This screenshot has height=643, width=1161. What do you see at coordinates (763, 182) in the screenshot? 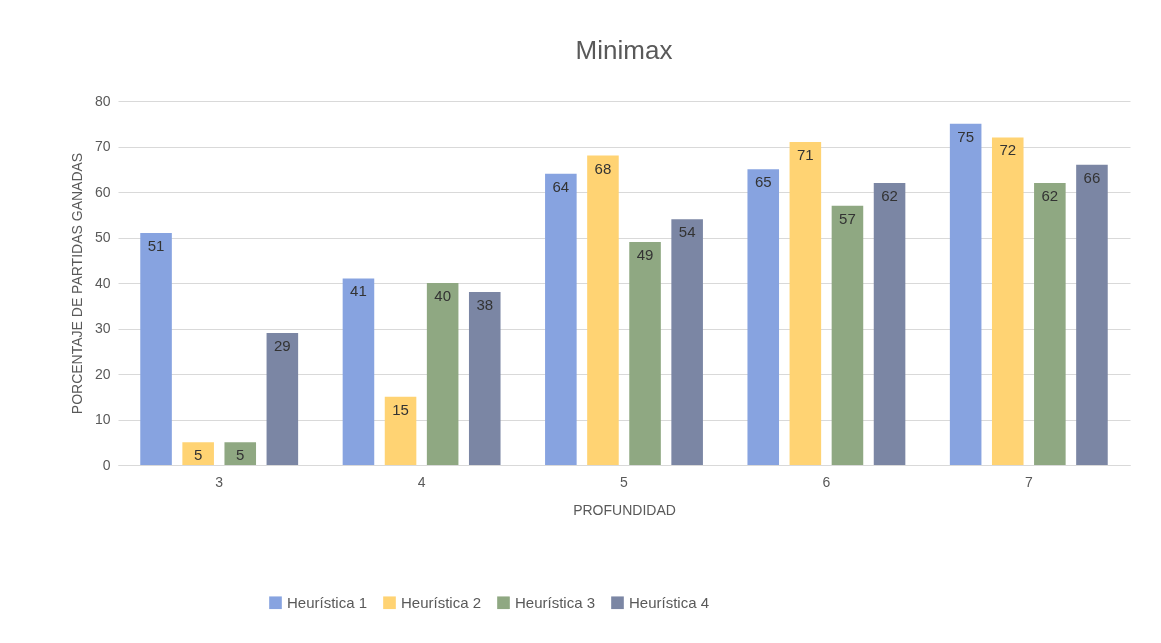
I see `data-label: 65` at bounding box center [763, 182].